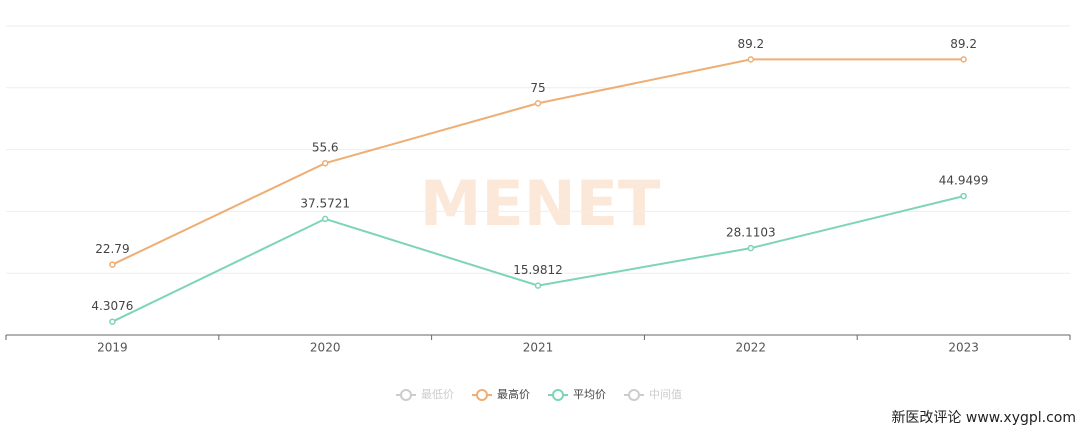  What do you see at coordinates (751, 348) in the screenshot?
I see `x-tick-label: 2022` at bounding box center [751, 348].